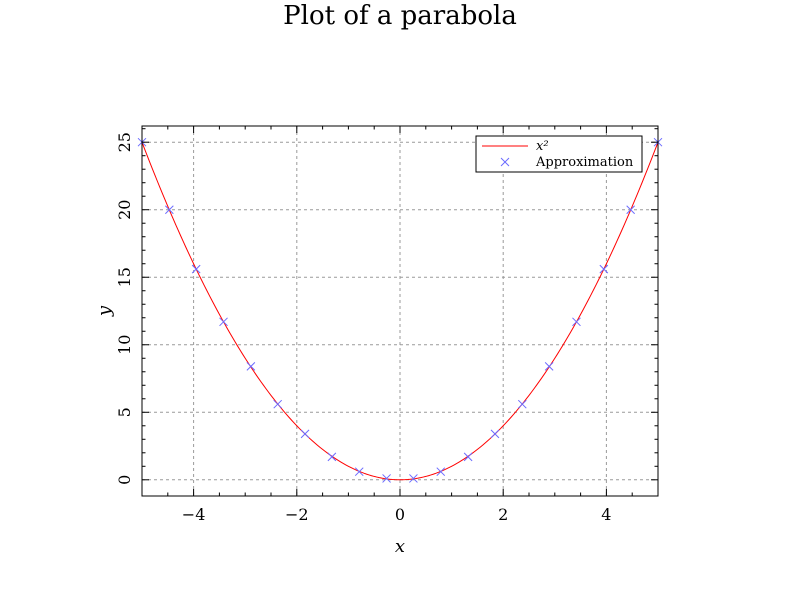 This screenshot has width=800, height=600. Describe the element at coordinates (124, 345) in the screenshot. I see `y-tick-label: 10` at that location.